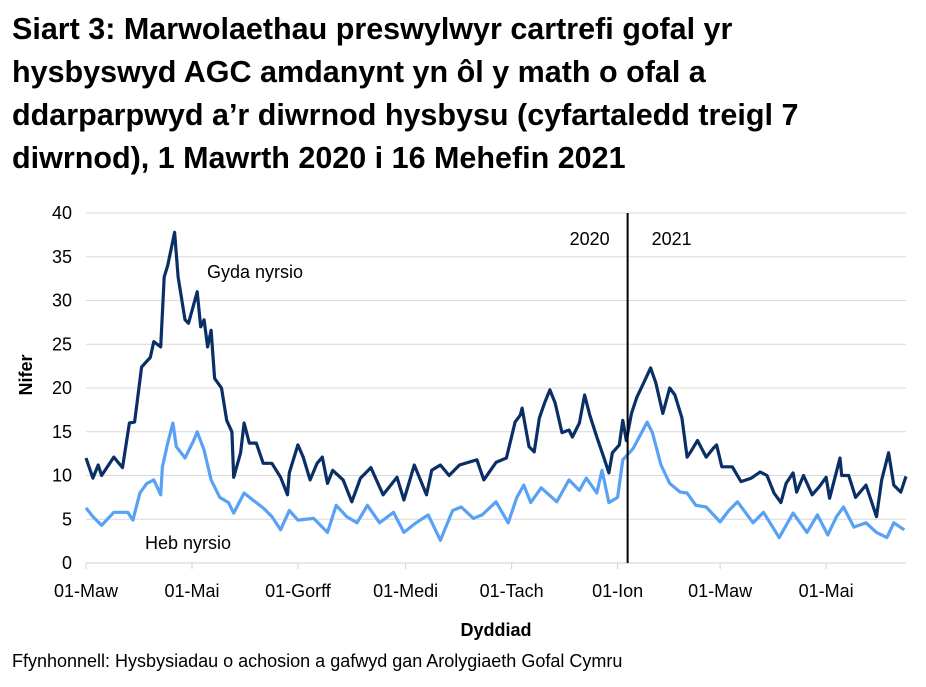  I want to click on divider-label-left: 2020, so click(590, 239).